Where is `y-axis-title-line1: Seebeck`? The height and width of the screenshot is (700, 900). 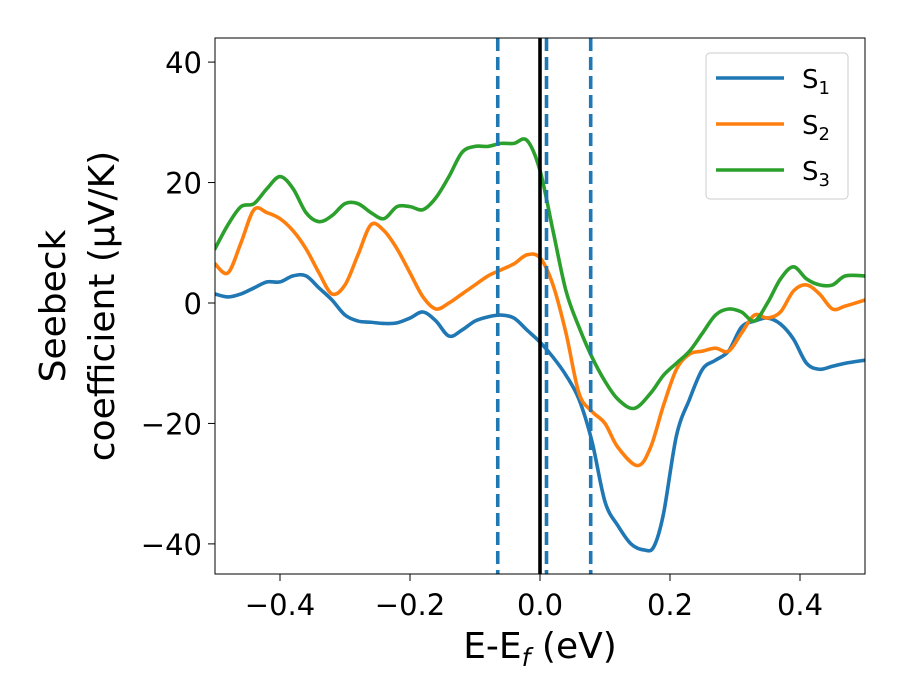 y-axis-title-line1: Seebeck is located at coordinates (53, 305).